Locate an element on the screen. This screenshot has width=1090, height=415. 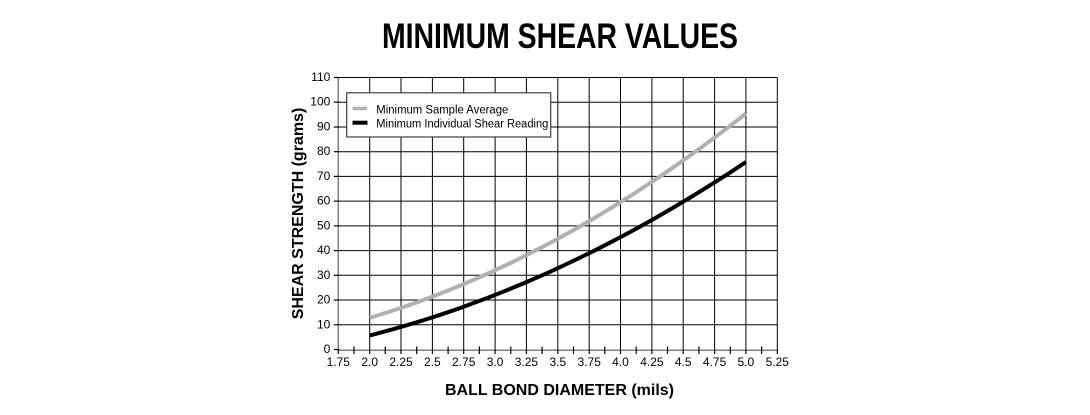
svg-text: 2.25 is located at coordinates (401, 362).